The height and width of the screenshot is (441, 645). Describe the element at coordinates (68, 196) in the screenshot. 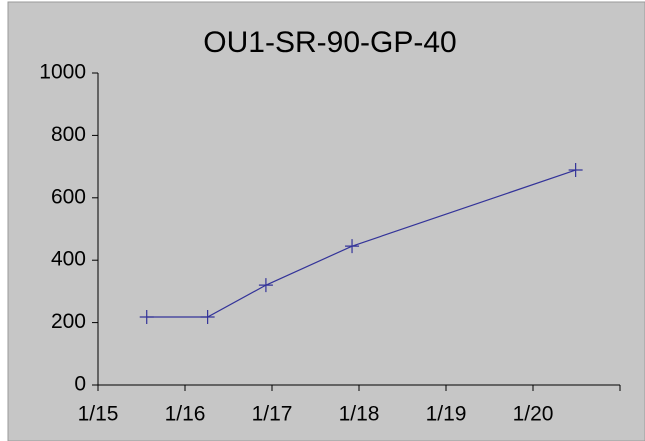

I see `y-tick-label: 600` at that location.